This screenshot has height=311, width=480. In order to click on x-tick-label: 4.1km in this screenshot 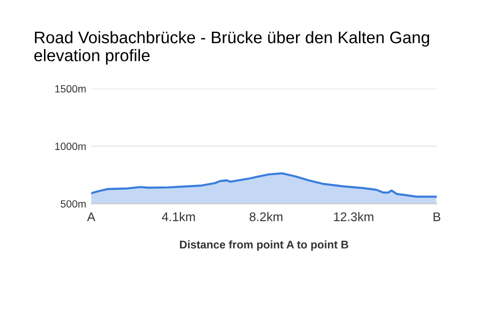, I will do `click(178, 217)`.